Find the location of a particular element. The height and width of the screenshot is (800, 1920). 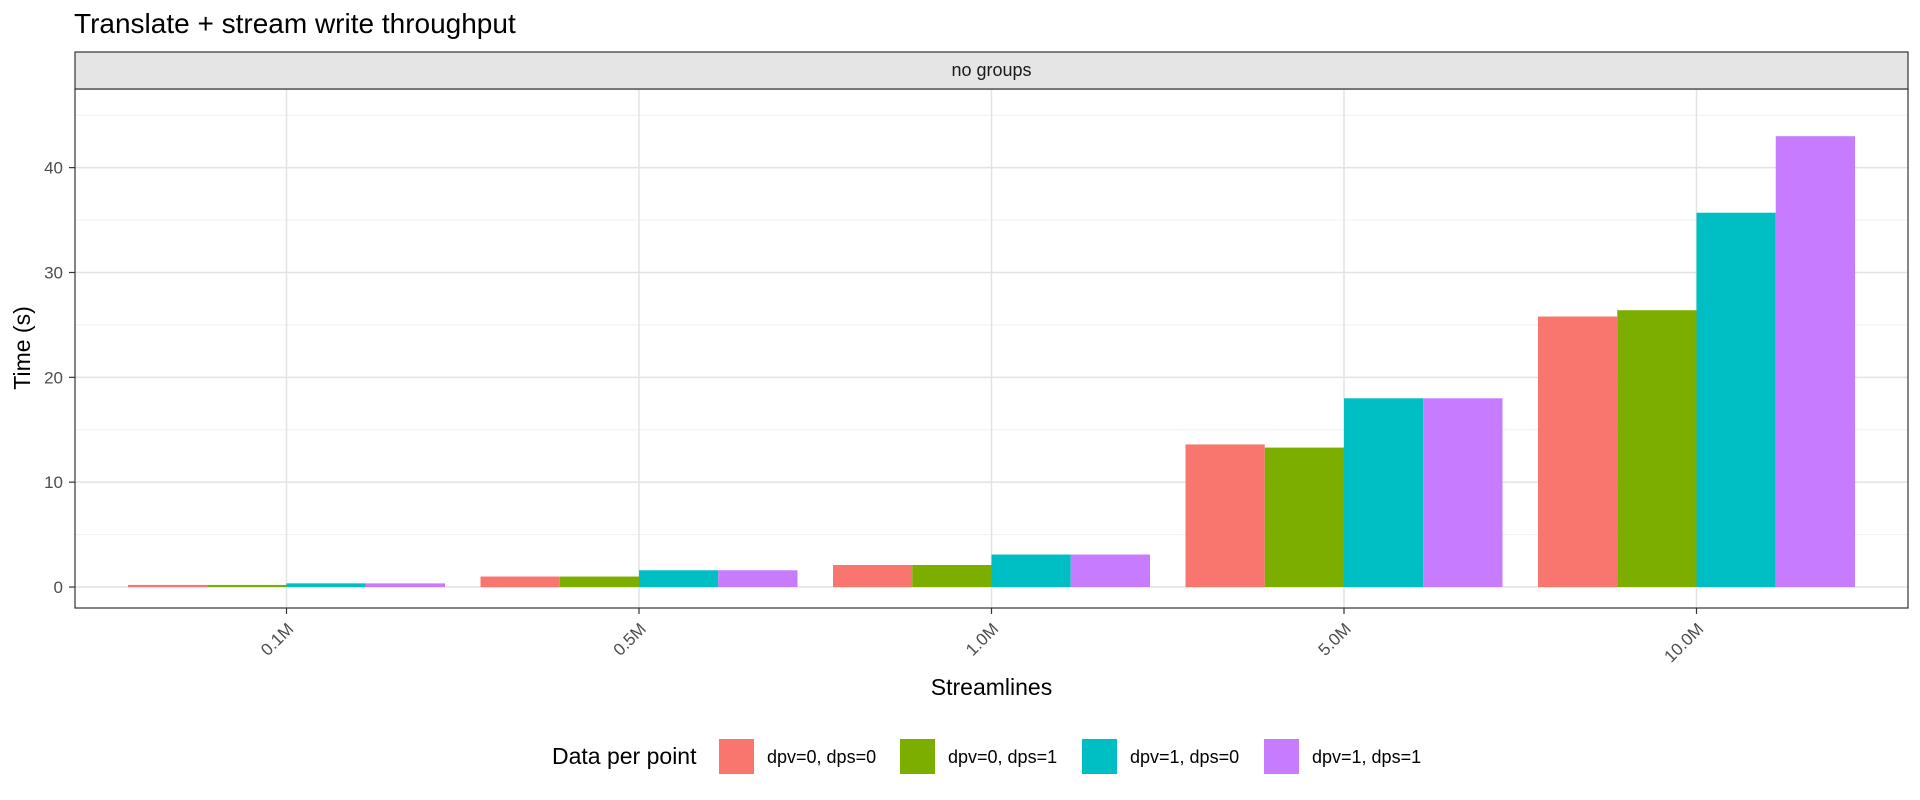

y-tick-label: 20 is located at coordinates (53, 377).